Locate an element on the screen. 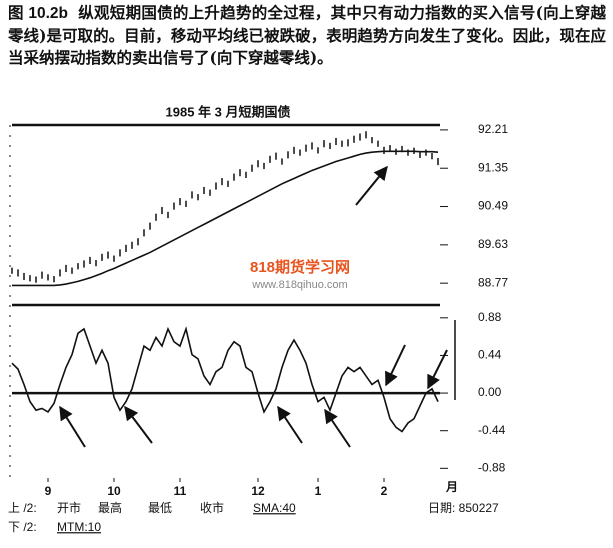 This screenshot has width=613, height=548. y-tick-label: 0.44 is located at coordinates (490, 355).